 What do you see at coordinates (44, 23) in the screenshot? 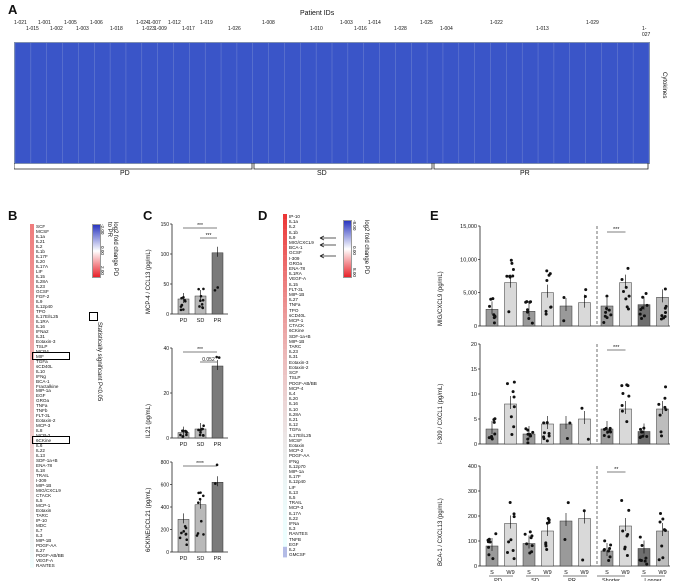
I see `patient-id-2: 1-001` at bounding box center [44, 23].